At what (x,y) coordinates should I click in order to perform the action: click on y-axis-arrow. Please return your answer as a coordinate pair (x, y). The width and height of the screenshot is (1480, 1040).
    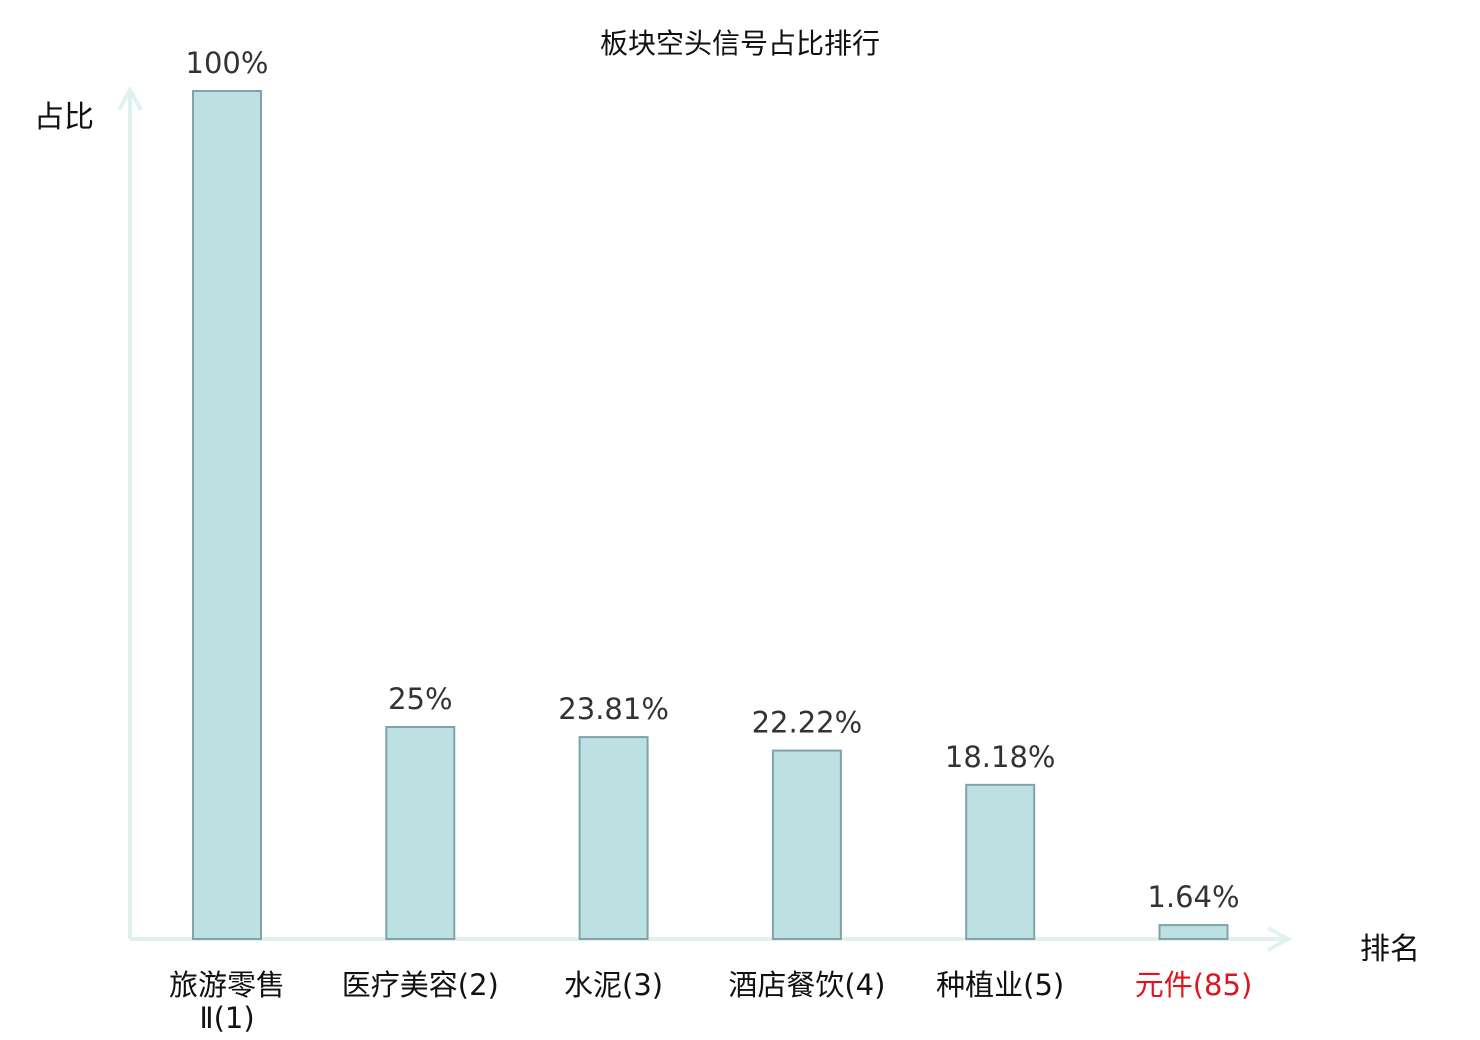
    Looking at the image, I should click on (130, 98).